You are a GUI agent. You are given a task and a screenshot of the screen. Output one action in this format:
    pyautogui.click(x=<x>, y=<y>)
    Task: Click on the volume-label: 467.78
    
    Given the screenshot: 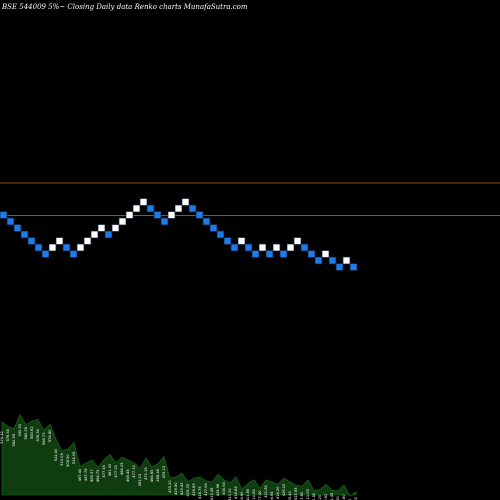 What is the action you would take?
    pyautogui.click(x=86, y=474)
    